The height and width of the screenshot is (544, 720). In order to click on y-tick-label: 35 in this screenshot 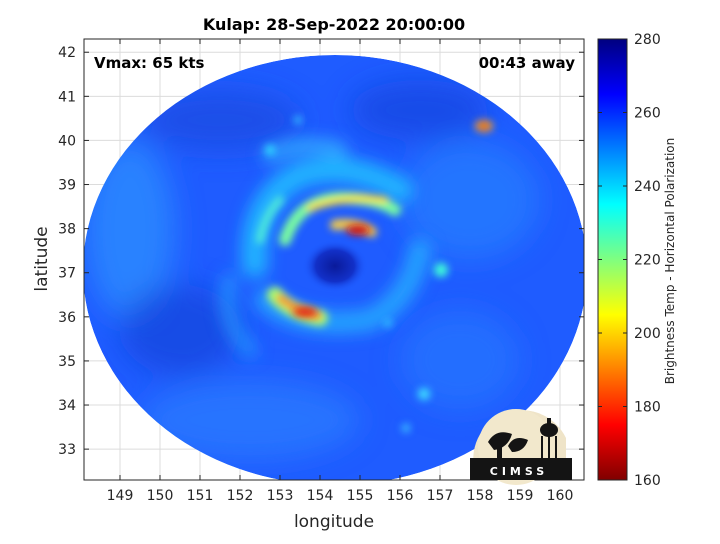, I will do `click(67, 362)`.